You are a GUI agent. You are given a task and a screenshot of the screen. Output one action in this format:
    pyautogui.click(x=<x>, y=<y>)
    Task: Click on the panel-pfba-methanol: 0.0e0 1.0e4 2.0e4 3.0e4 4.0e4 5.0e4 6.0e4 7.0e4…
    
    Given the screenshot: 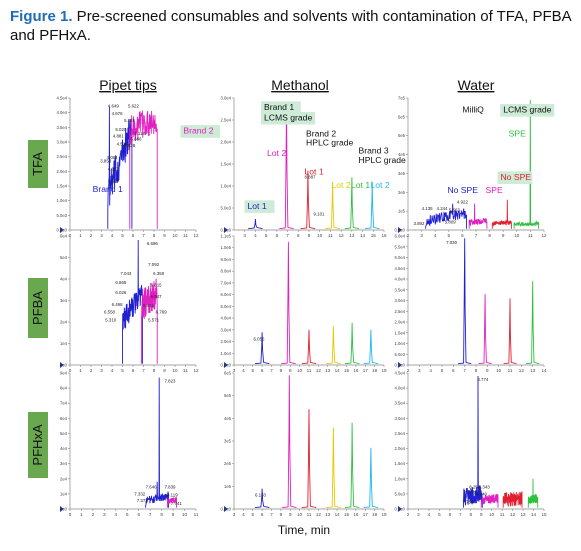 What is the action you would take?
    pyautogui.click(x=304, y=304)
    